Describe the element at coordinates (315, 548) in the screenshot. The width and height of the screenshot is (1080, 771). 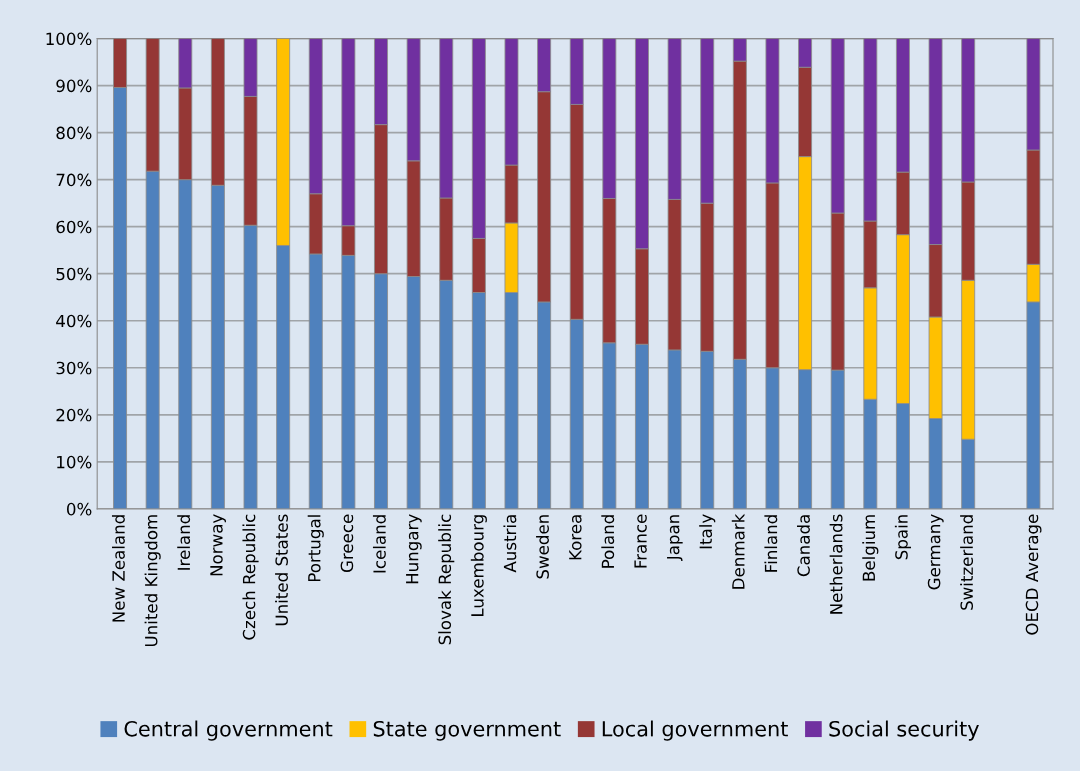
I see `x-tick-label: Portugal` at that location.